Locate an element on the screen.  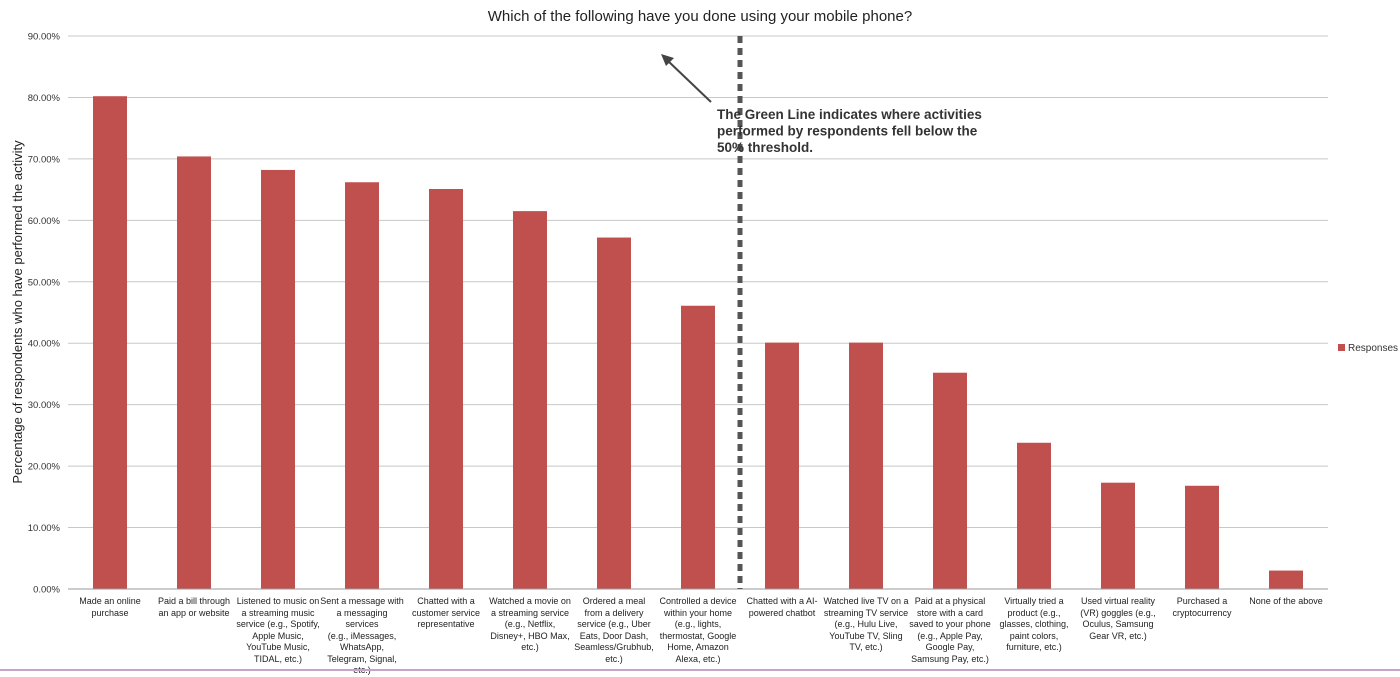
legend-swatch is located at coordinates (1341, 347).